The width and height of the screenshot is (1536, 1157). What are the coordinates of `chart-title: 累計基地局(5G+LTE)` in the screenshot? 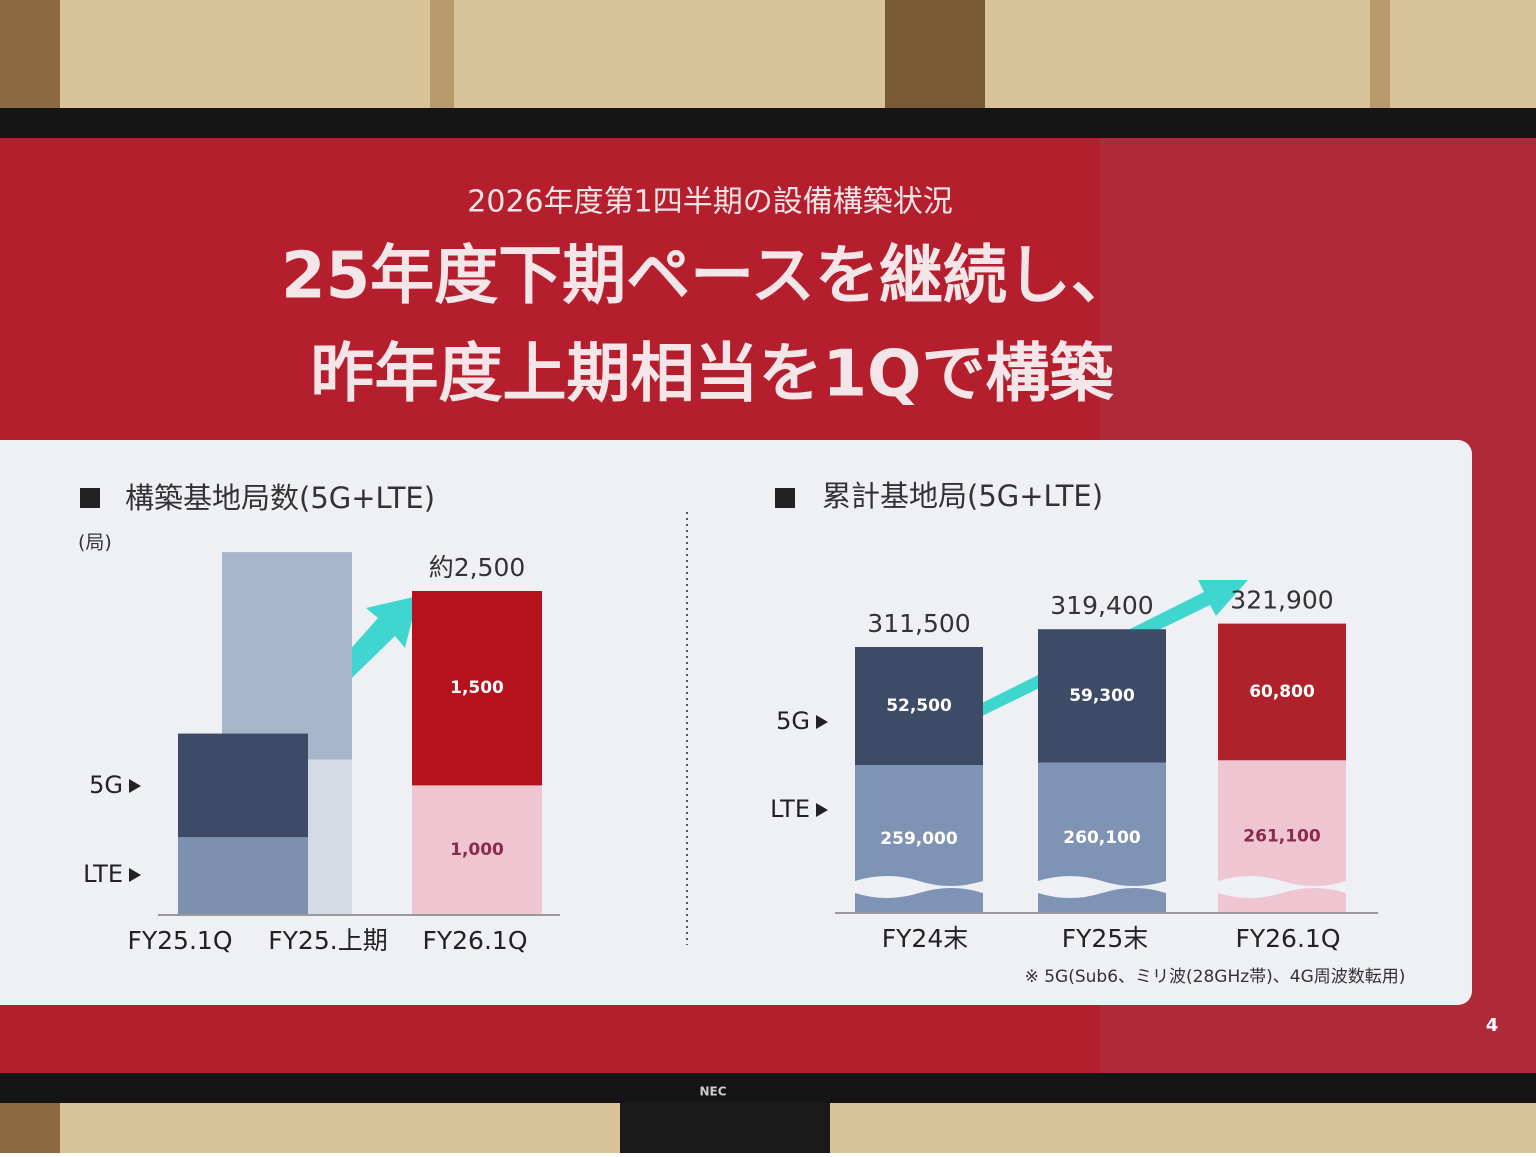 It's located at (962, 496).